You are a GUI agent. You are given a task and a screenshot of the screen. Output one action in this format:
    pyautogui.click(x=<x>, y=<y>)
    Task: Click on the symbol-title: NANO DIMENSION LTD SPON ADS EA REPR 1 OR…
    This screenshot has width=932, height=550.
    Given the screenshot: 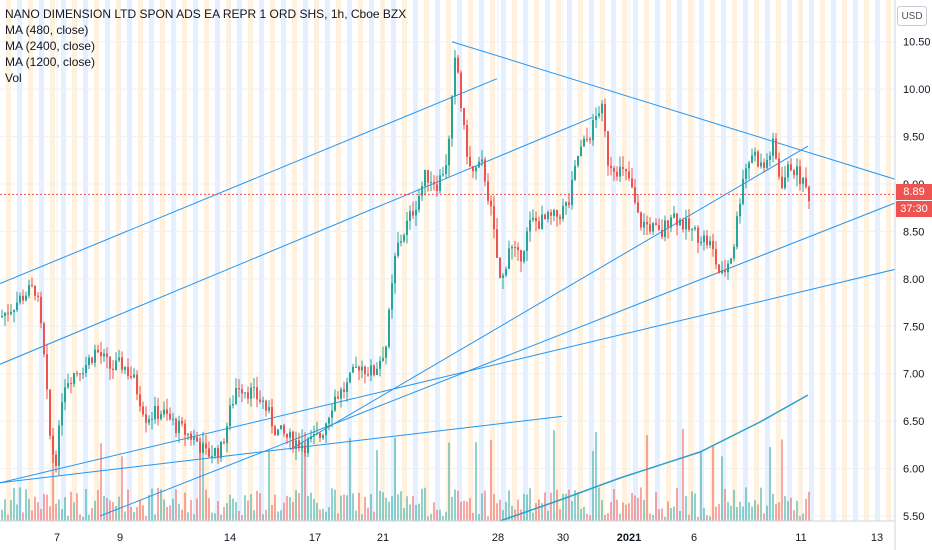 What is the action you would take?
    pyautogui.click(x=206, y=14)
    